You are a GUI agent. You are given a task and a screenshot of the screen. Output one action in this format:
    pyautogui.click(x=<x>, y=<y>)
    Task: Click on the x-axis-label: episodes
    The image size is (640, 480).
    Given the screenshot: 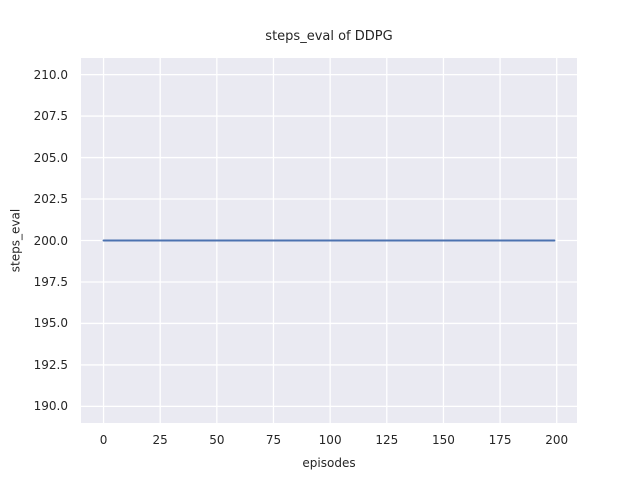 What is the action you would take?
    pyautogui.click(x=329, y=463)
    